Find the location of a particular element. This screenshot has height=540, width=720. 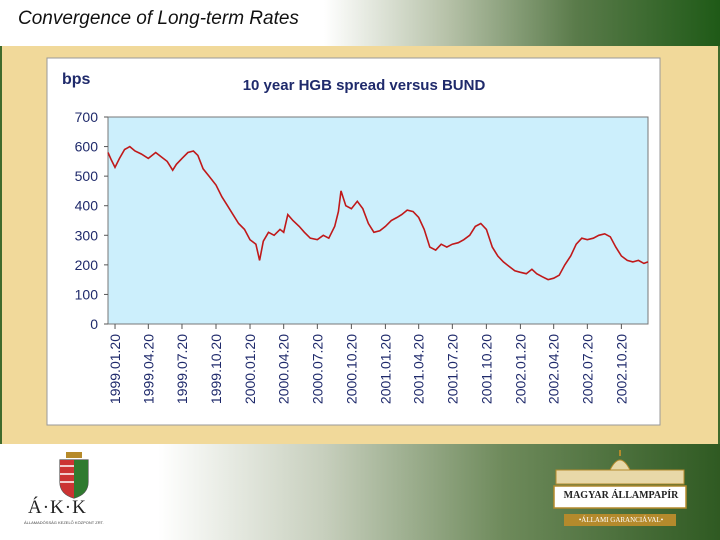

x-tick-label: 2000.04.20 is located at coordinates (284, 369).